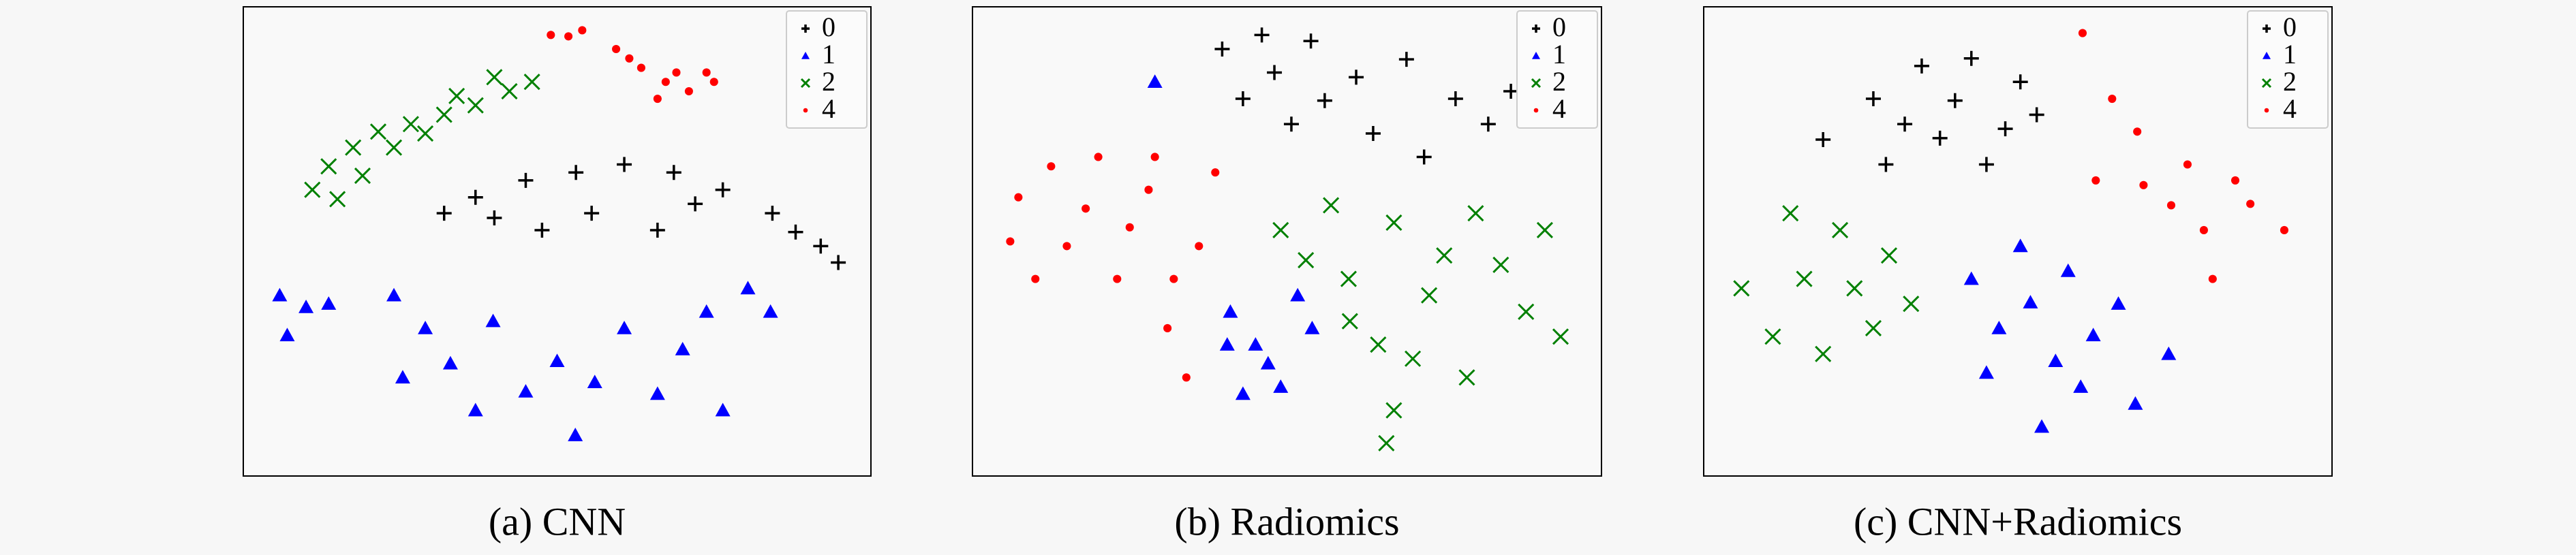  Describe the element at coordinates (1286, 521) in the screenshot. I see `caption: (b) Radiomics` at that location.